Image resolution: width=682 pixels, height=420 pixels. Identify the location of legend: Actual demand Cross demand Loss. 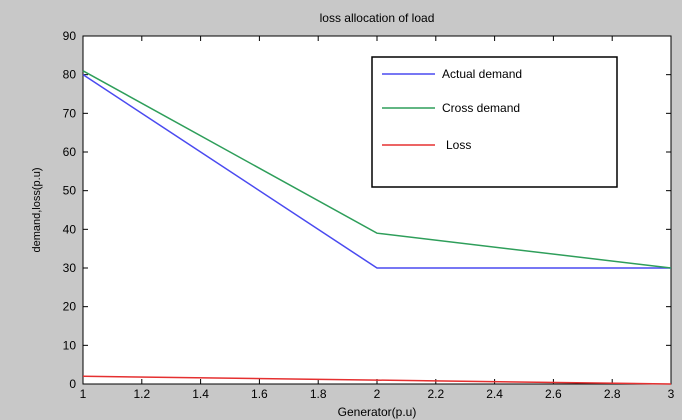
(494, 122).